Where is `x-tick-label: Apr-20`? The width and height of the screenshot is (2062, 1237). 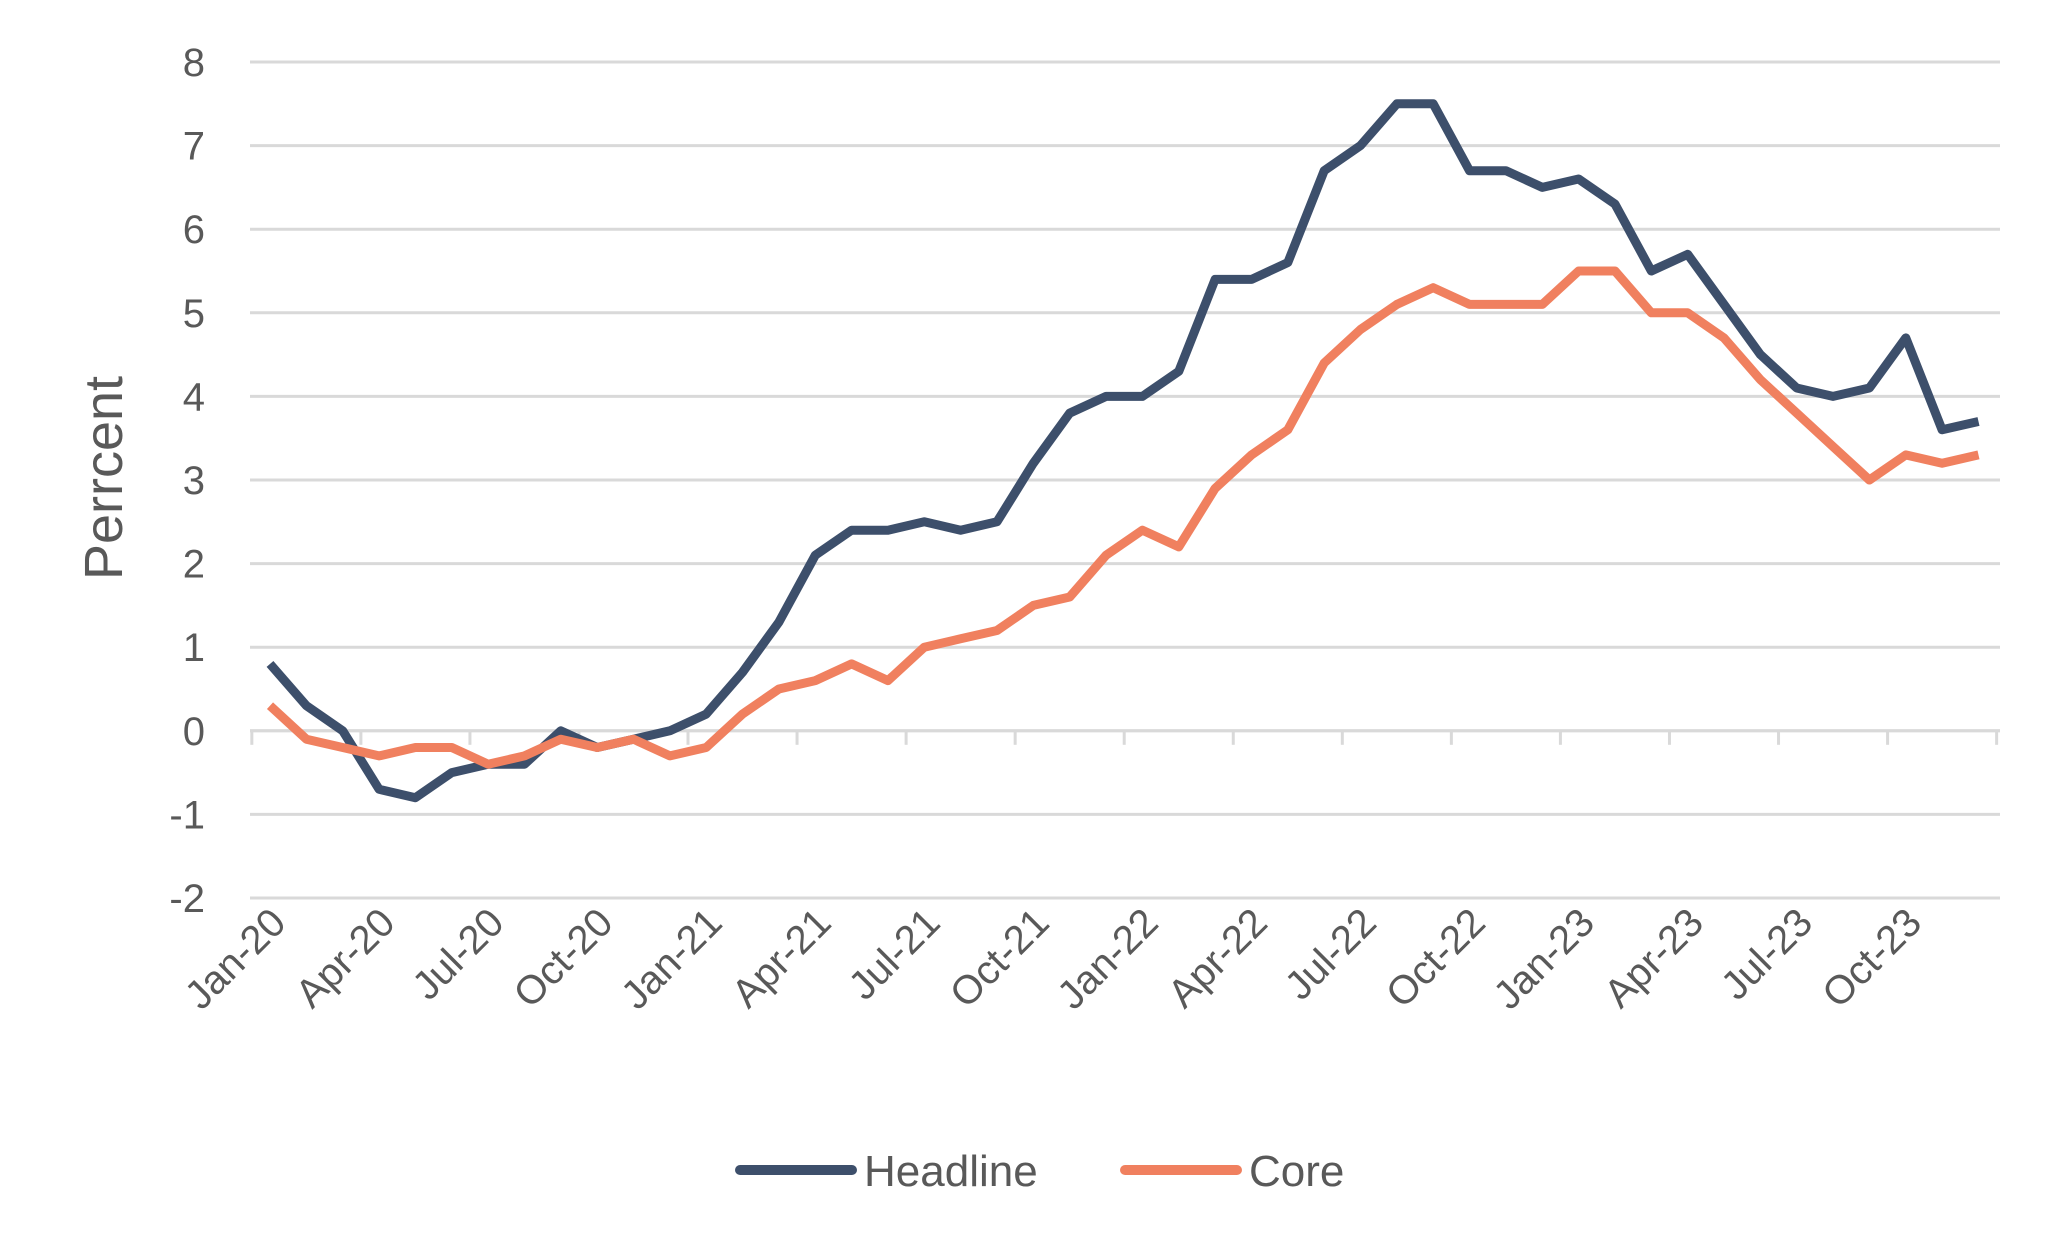
x-tick-label: Apr-20 is located at coordinates (345, 958).